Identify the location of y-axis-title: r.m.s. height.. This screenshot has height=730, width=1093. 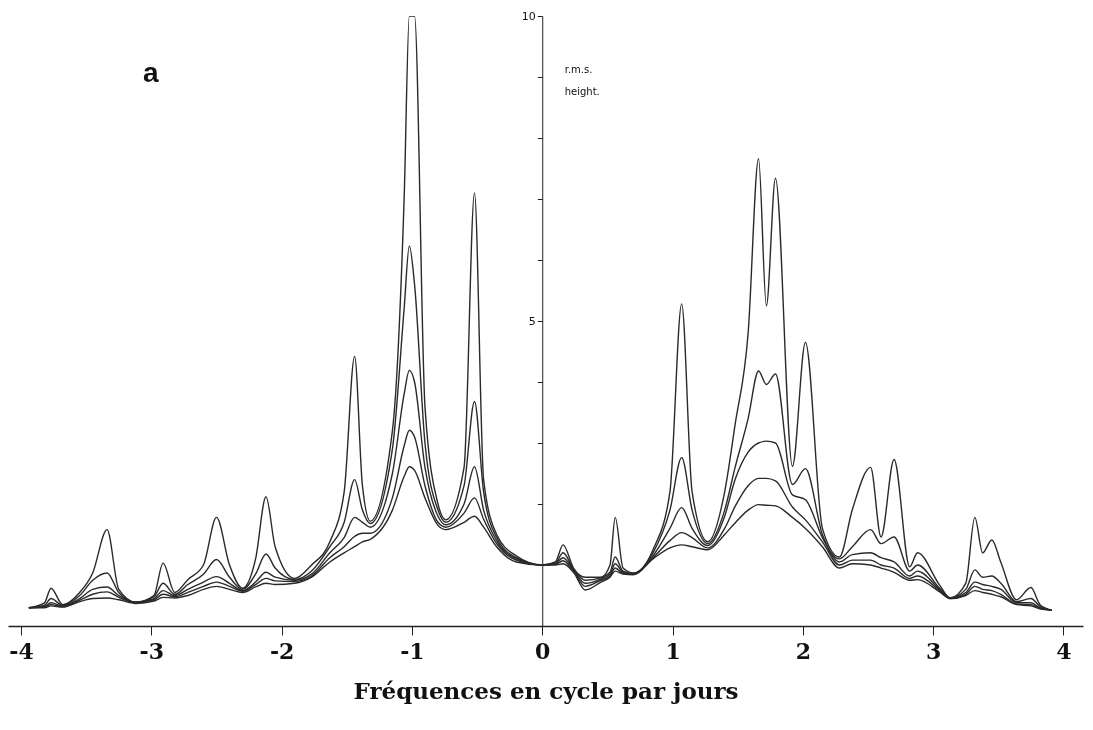
(582, 80).